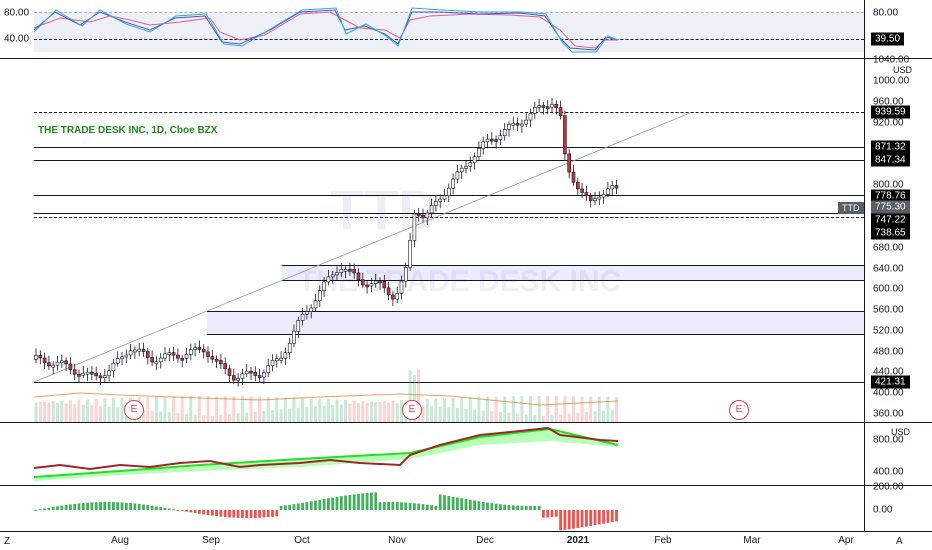 This screenshot has width=932, height=550. What do you see at coordinates (898, 454) in the screenshot?
I see `obv-axis: USD 800.00 400.00` at bounding box center [898, 454].